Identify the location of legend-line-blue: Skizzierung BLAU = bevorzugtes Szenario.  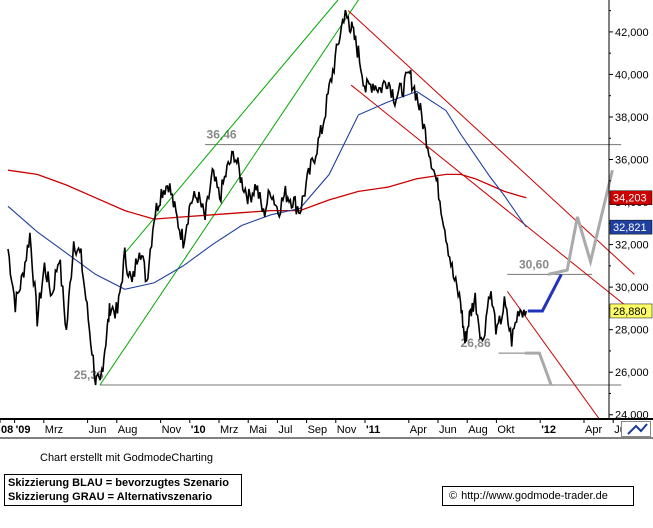
(118, 483).